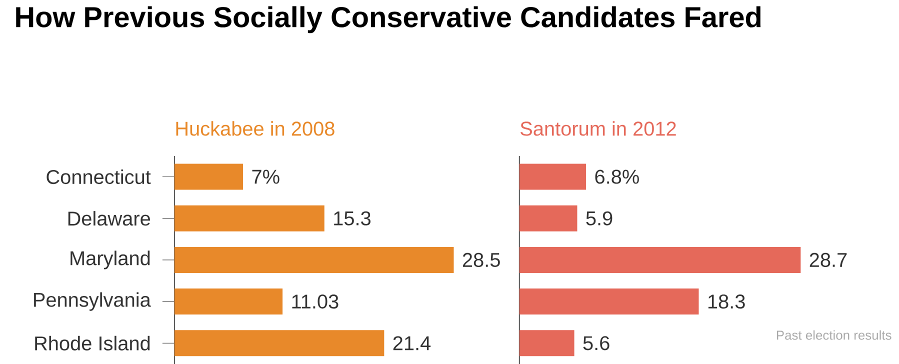  What do you see at coordinates (315, 301) in the screenshot?
I see `data-label: 11.03` at bounding box center [315, 301].